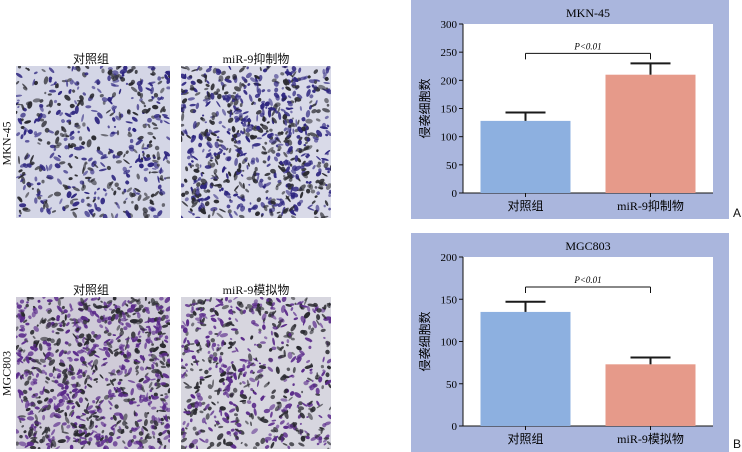  Describe the element at coordinates (737, 213) in the screenshot. I see `panel-letter-a: A` at that location.